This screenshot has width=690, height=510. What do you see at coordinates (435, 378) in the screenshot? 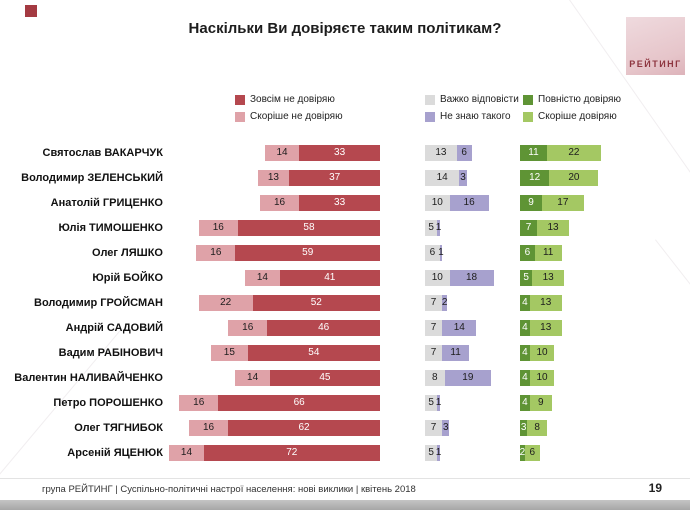
I see `bar-segment: 8` at bounding box center [435, 378].